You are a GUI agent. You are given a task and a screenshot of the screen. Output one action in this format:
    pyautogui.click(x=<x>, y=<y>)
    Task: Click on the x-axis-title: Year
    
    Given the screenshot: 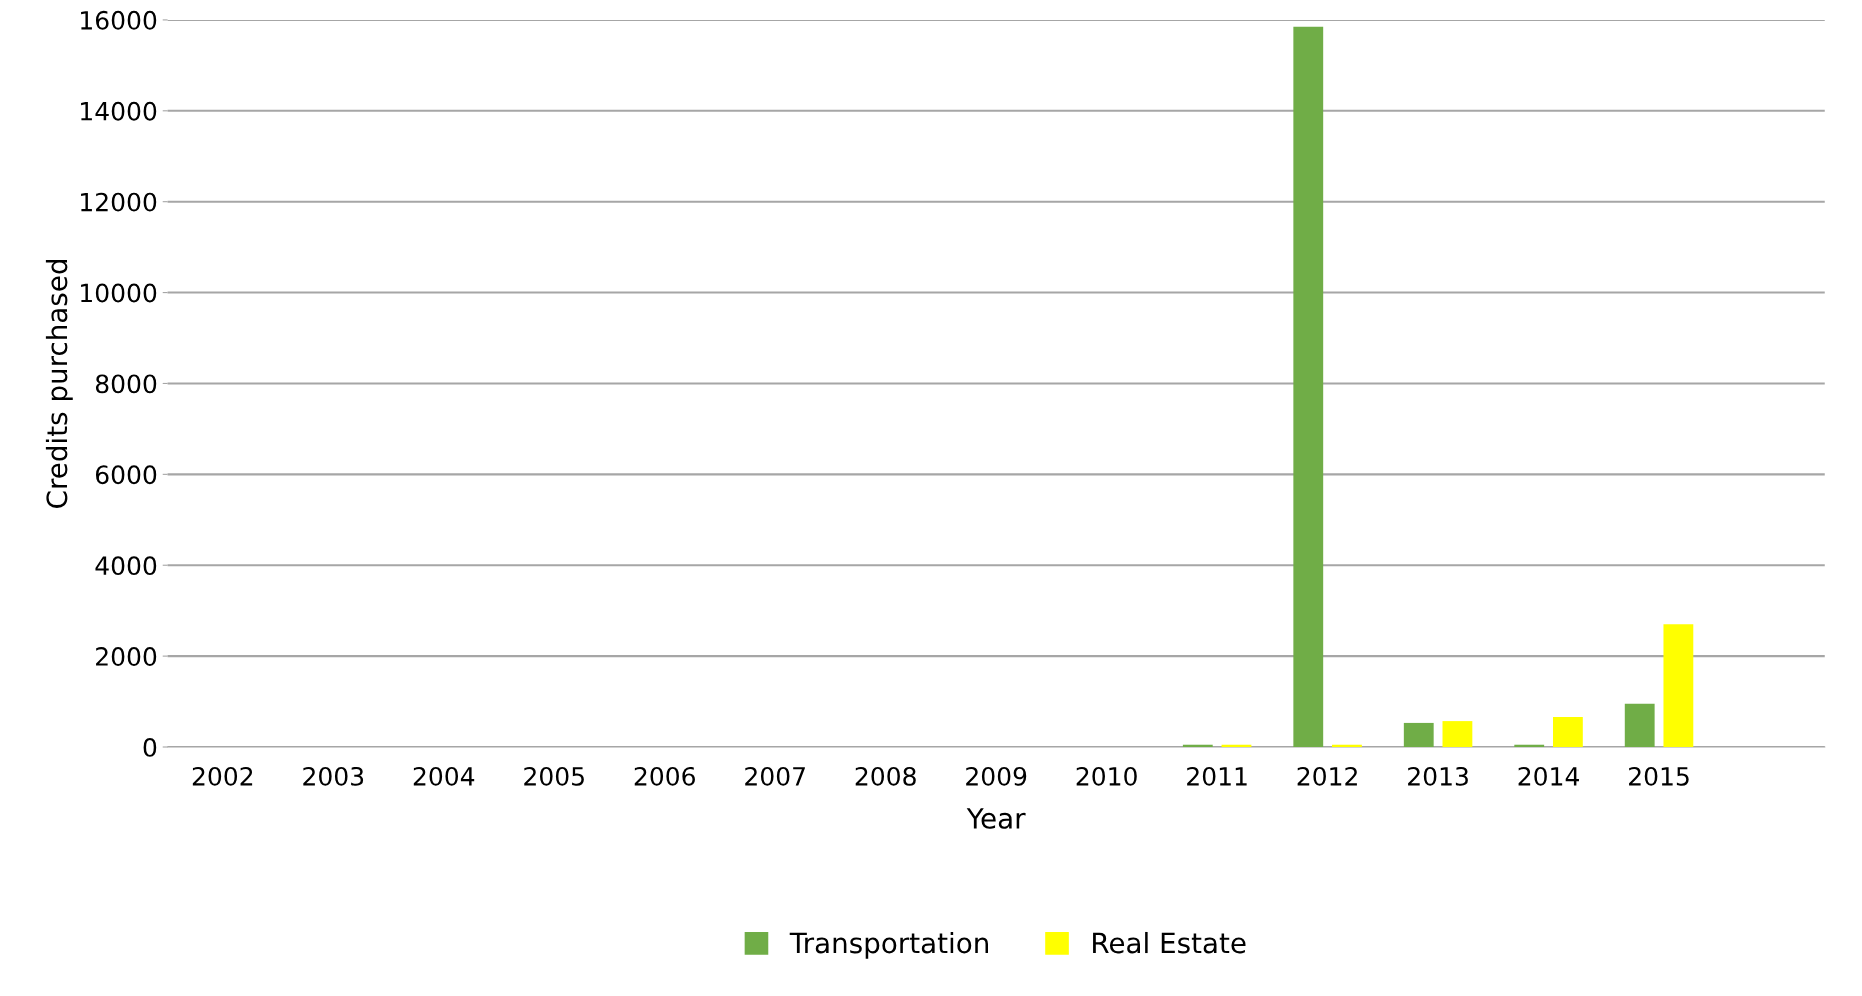 What is the action you would take?
    pyautogui.click(x=996, y=818)
    